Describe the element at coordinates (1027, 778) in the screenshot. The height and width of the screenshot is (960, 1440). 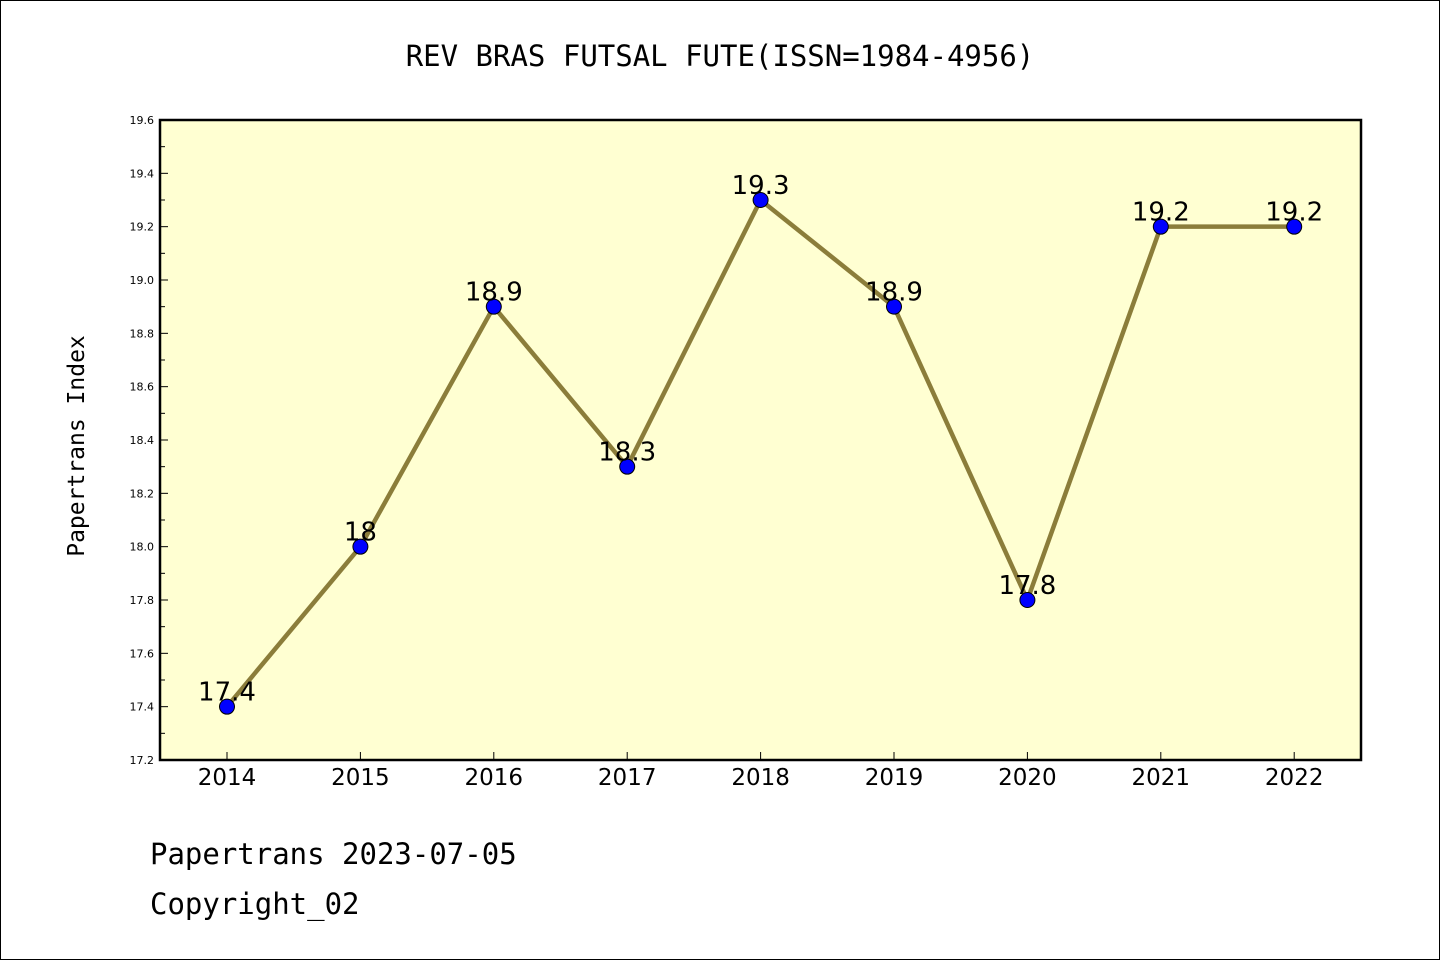
I see `x-tick-label: 2020` at that location.